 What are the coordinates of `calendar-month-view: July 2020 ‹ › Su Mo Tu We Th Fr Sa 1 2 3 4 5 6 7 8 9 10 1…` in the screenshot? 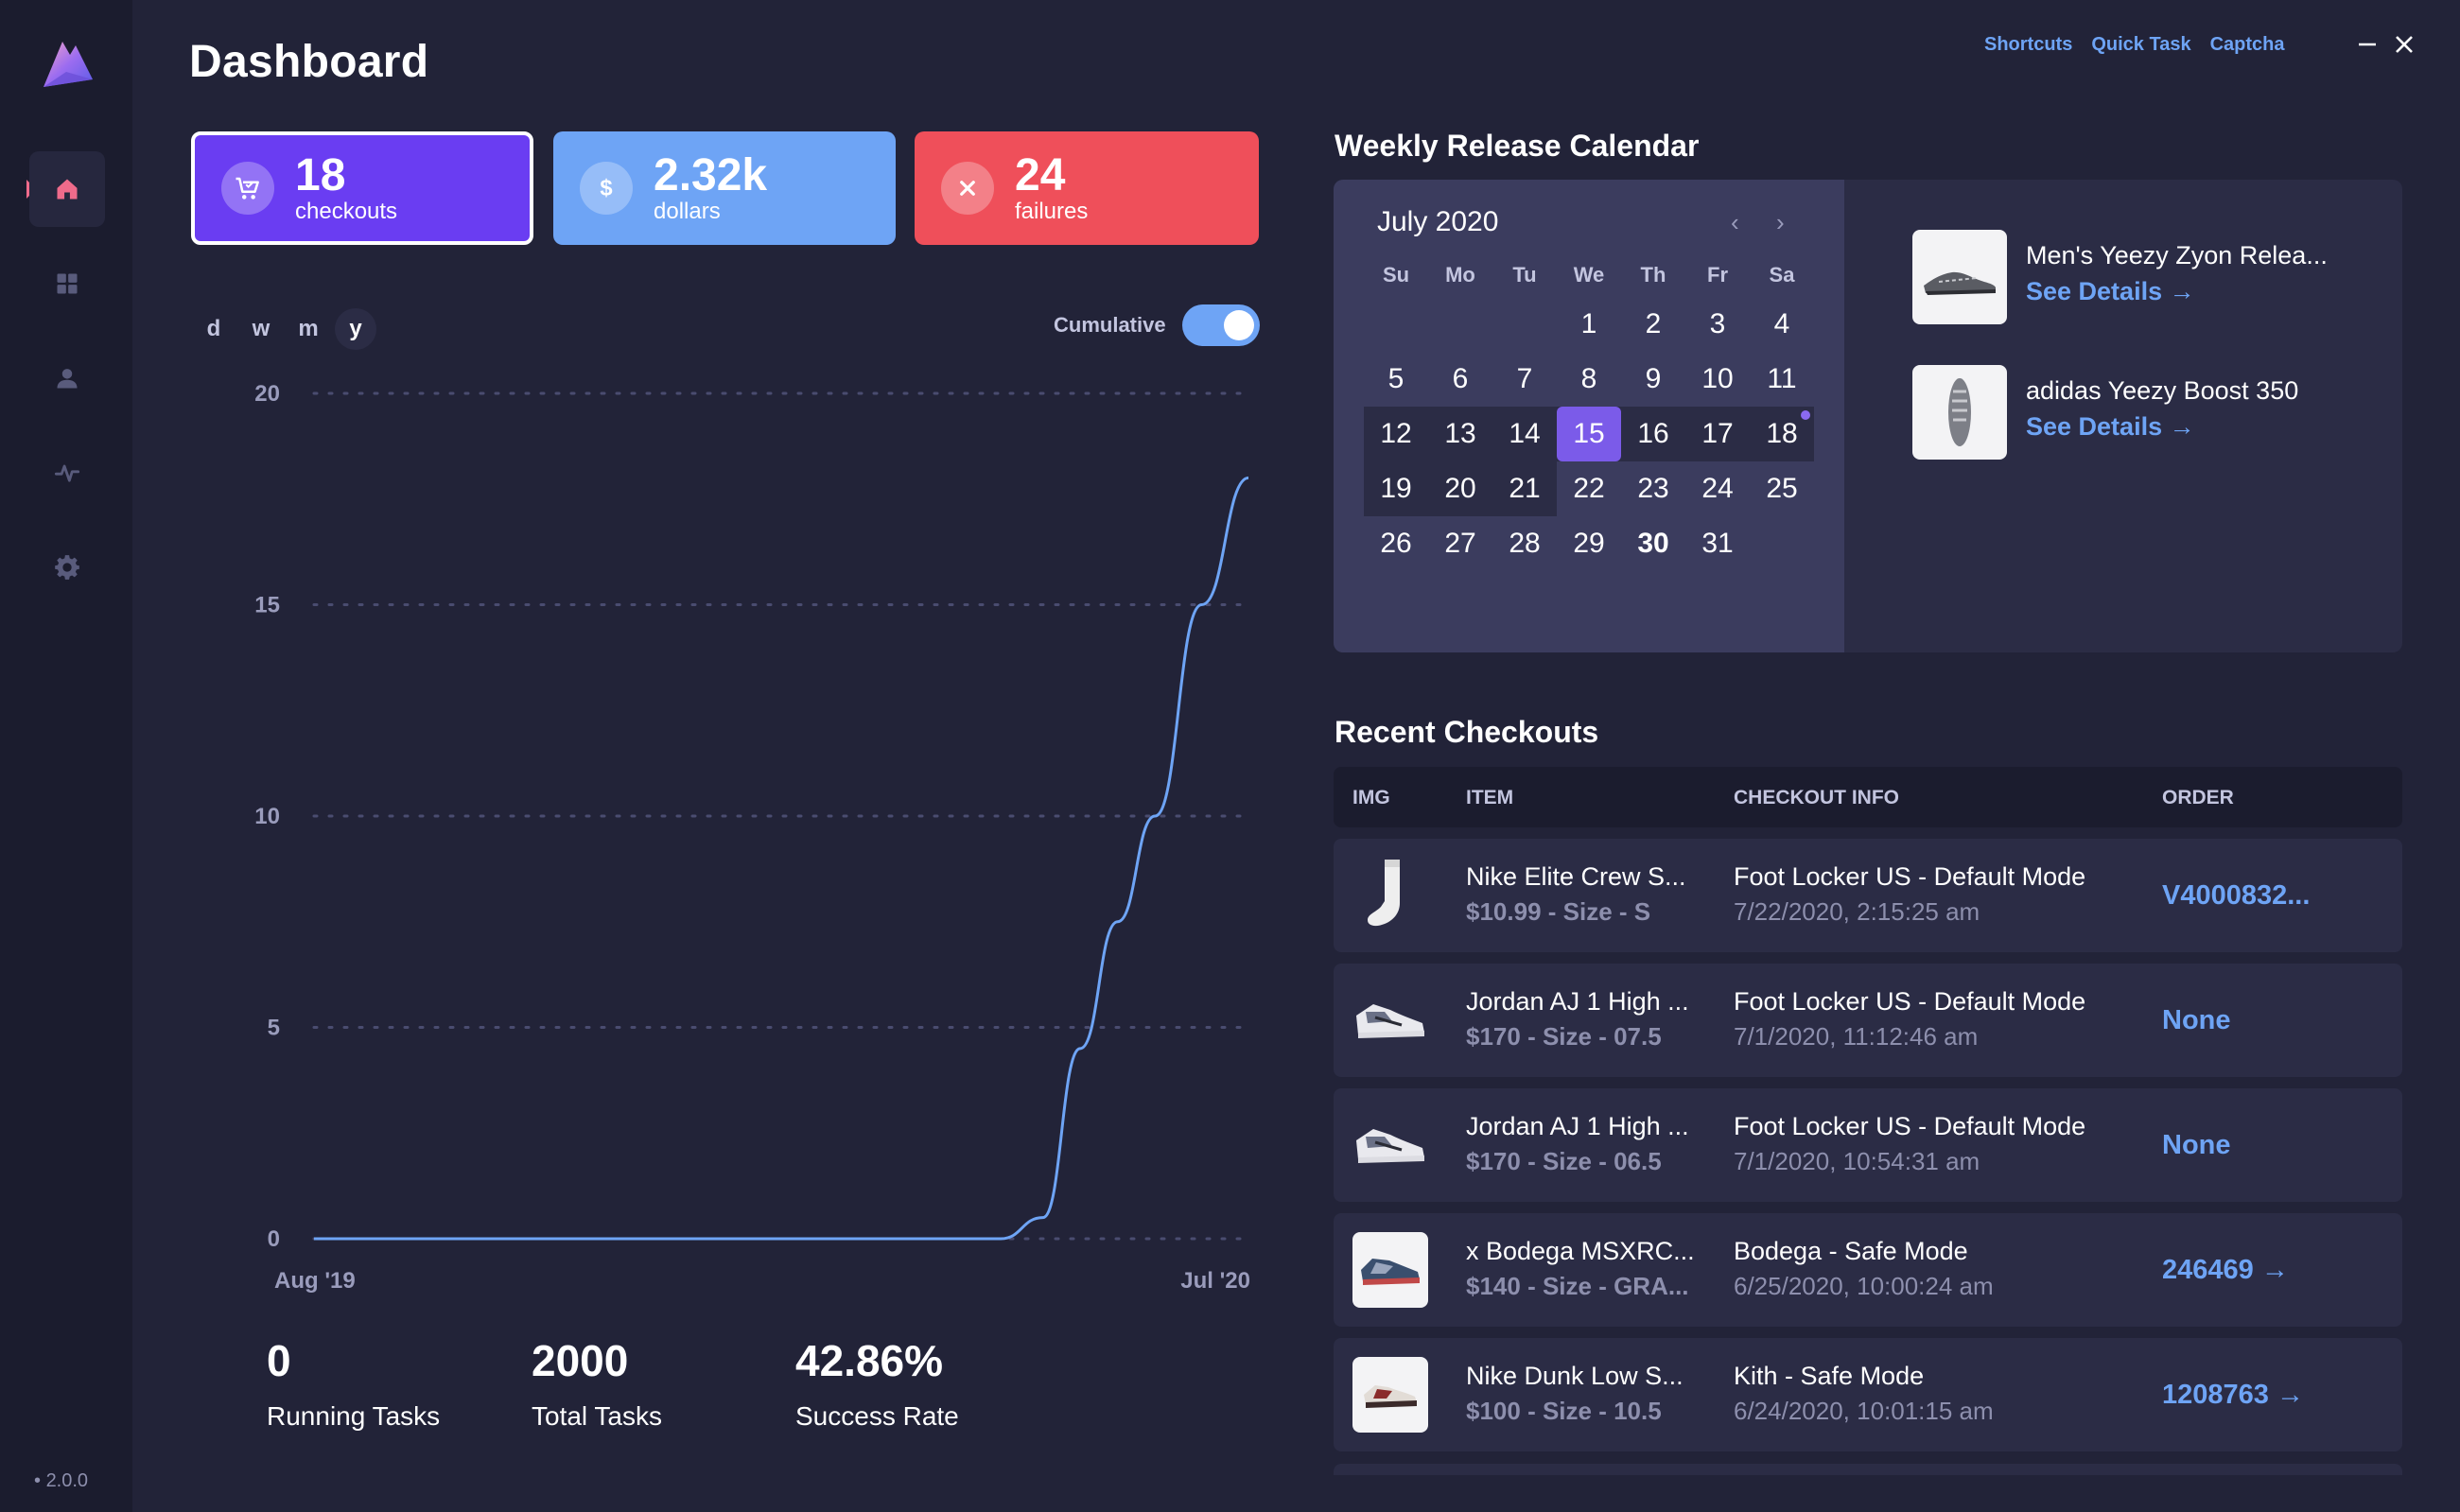 It's located at (1589, 416).